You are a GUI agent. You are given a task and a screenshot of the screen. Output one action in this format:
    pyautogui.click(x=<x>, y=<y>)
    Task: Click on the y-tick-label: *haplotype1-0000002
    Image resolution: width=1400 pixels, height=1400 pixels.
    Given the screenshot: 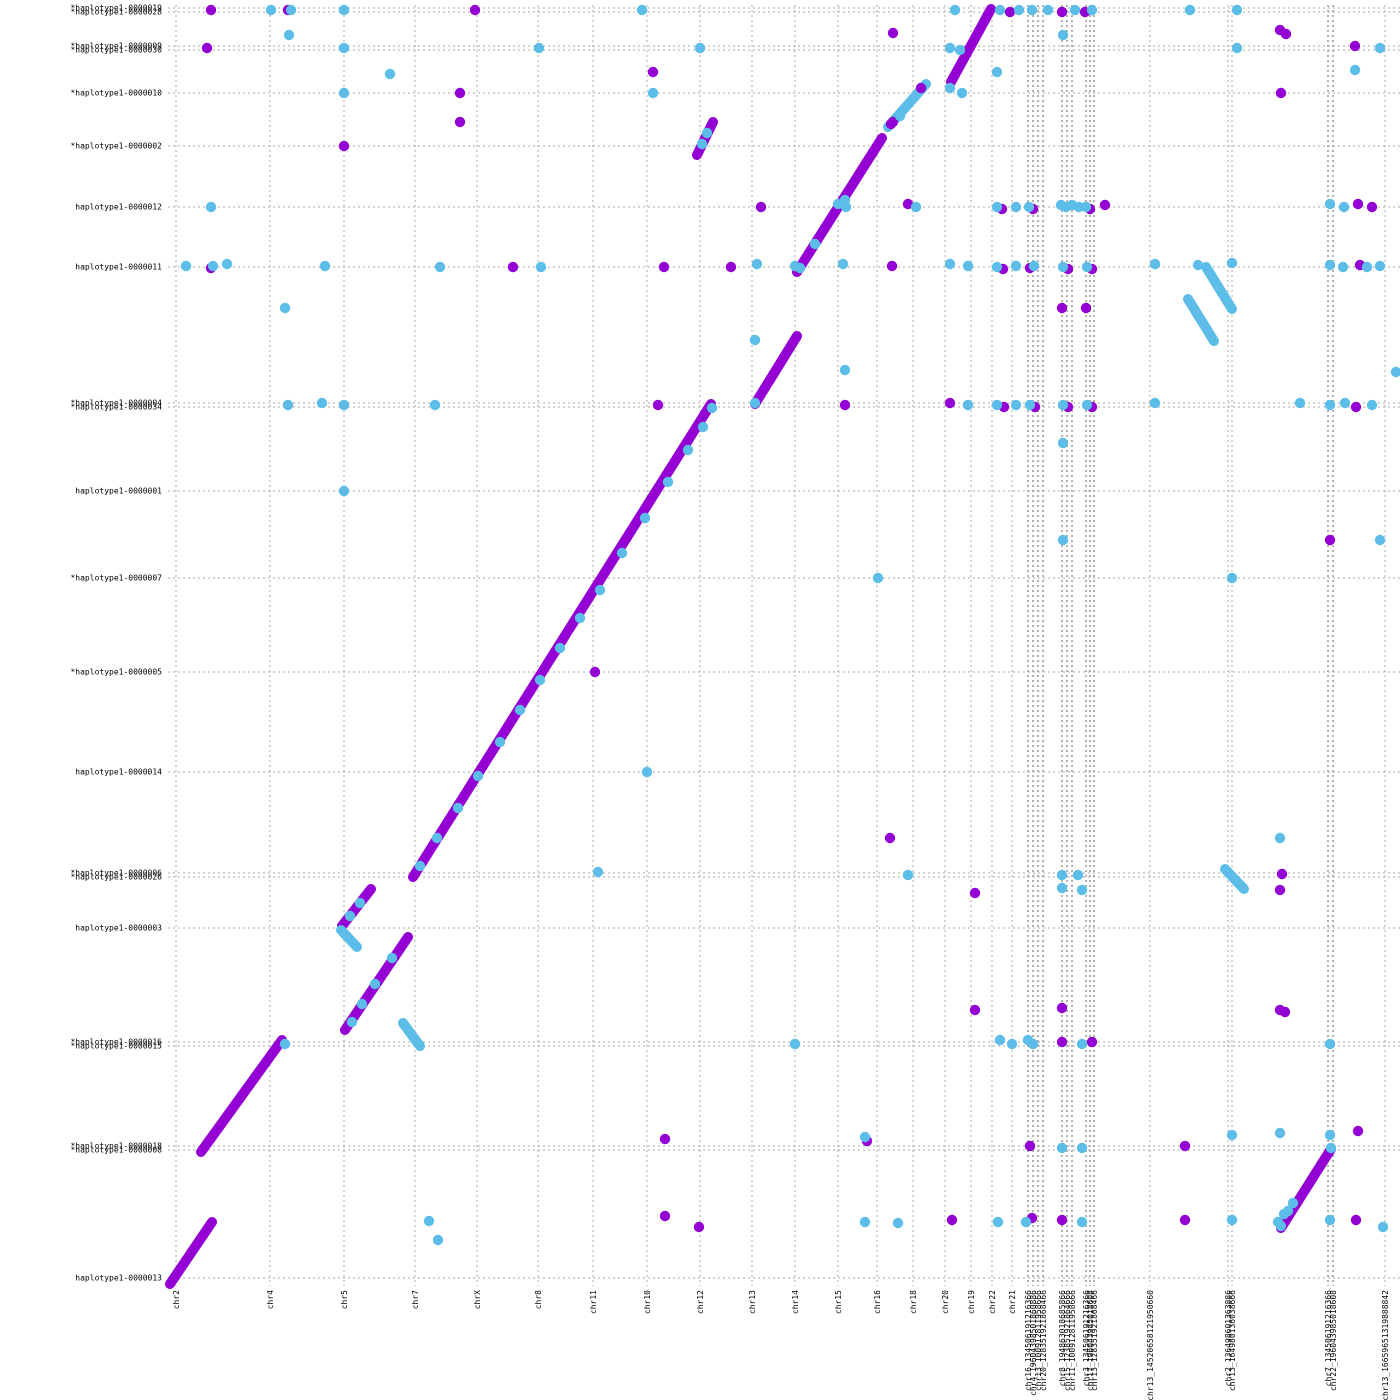 What is the action you would take?
    pyautogui.click(x=116, y=146)
    